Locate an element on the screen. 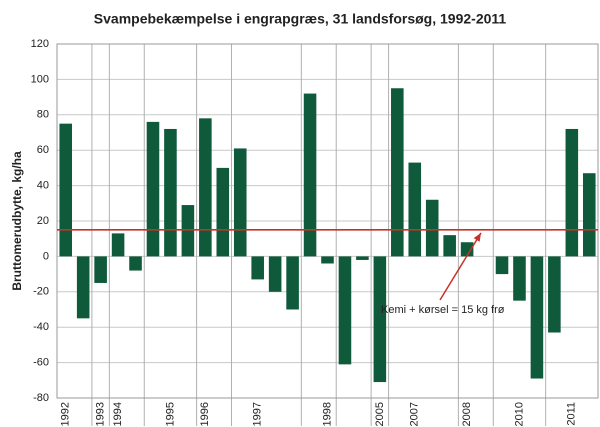 This screenshot has width=600, height=427. y-tick-label: -40 is located at coordinates (41, 327).